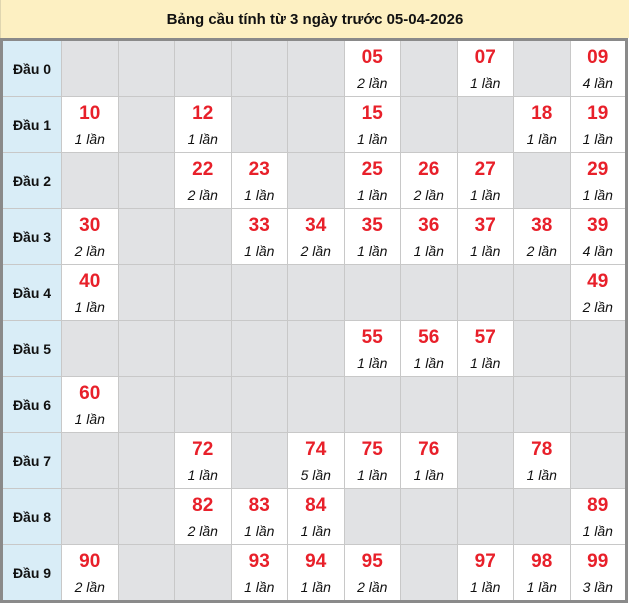  Describe the element at coordinates (429, 169) in the screenshot. I see `number-value: 26` at that location.